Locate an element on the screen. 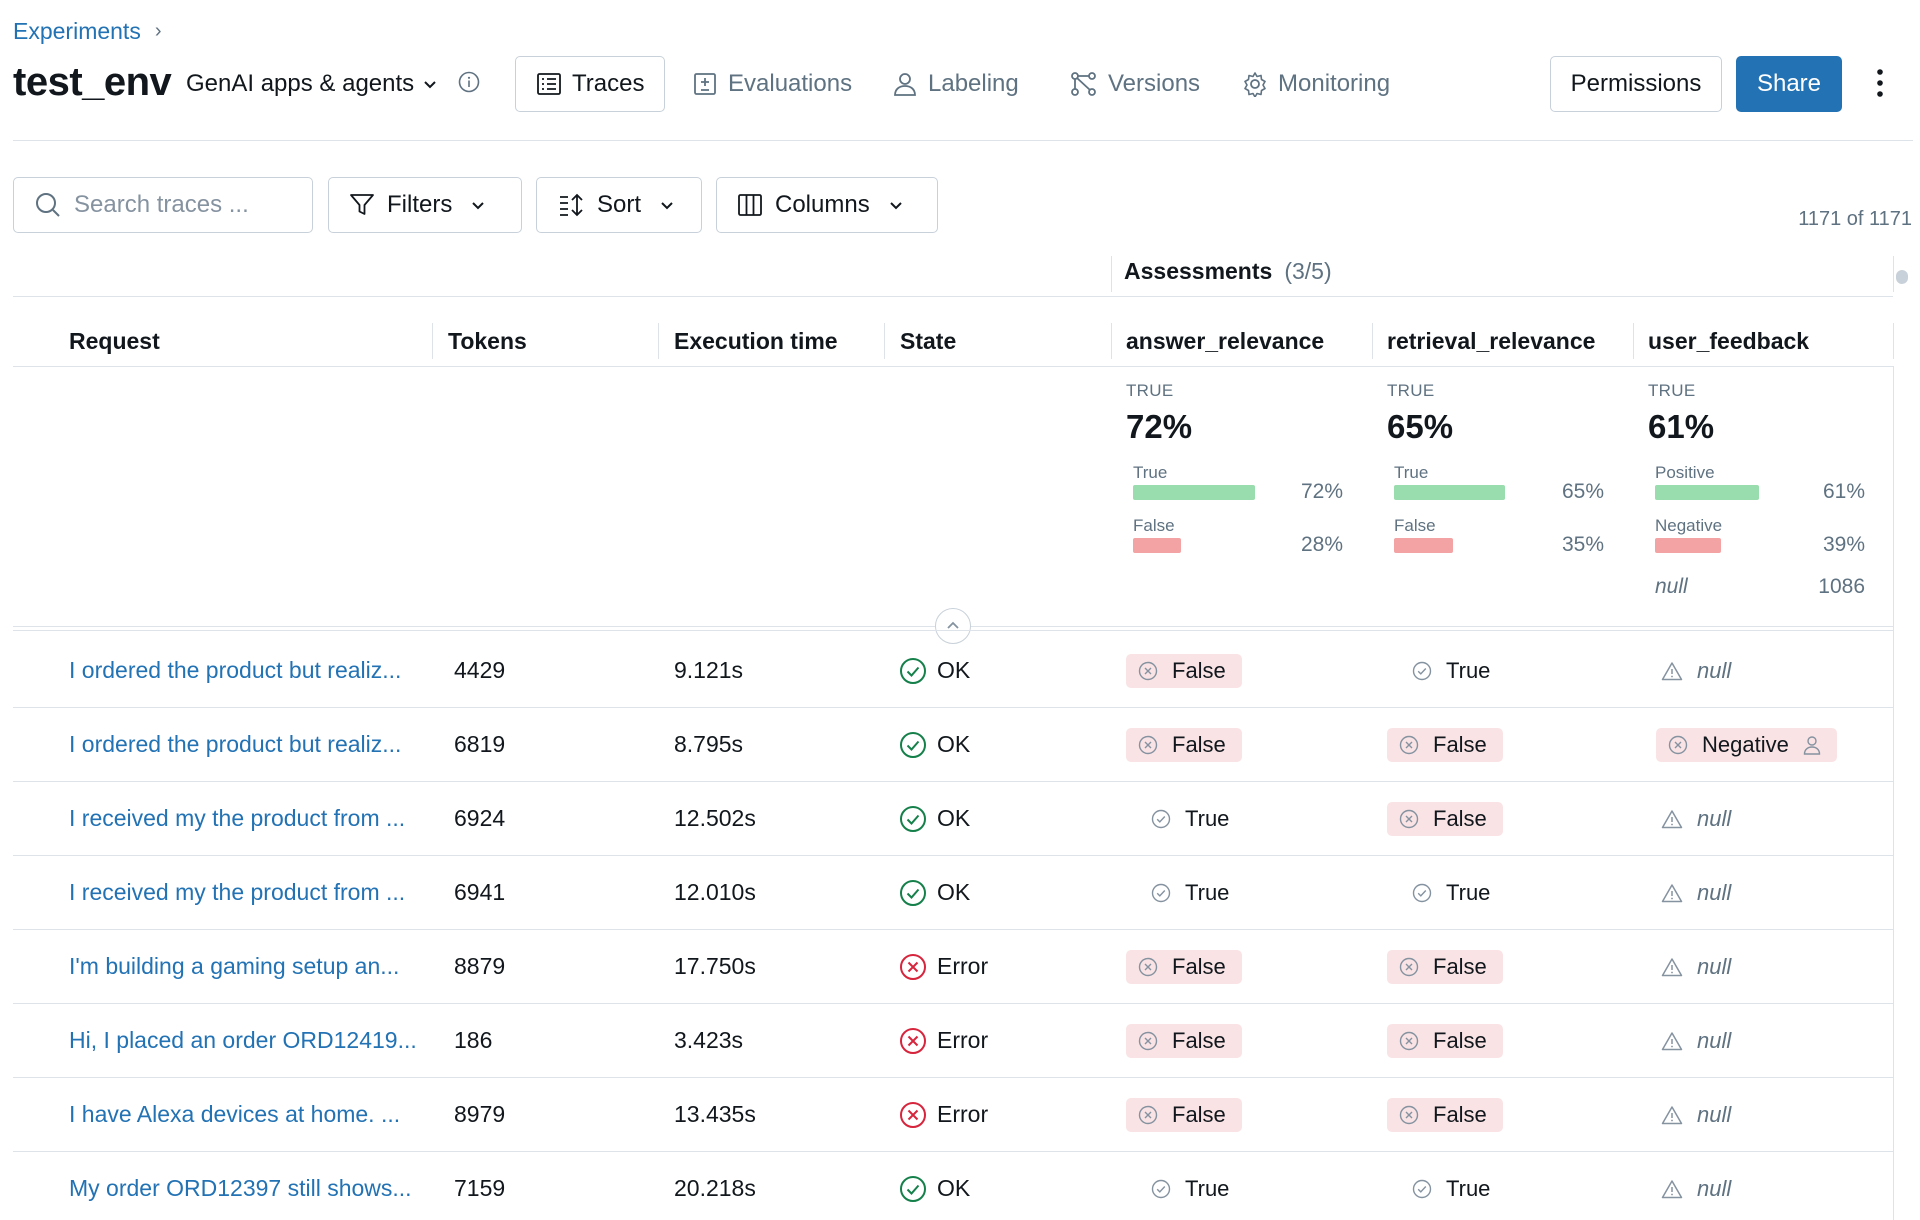 This screenshot has height=1220, width=1920. info-icon is located at coordinates (469, 82).